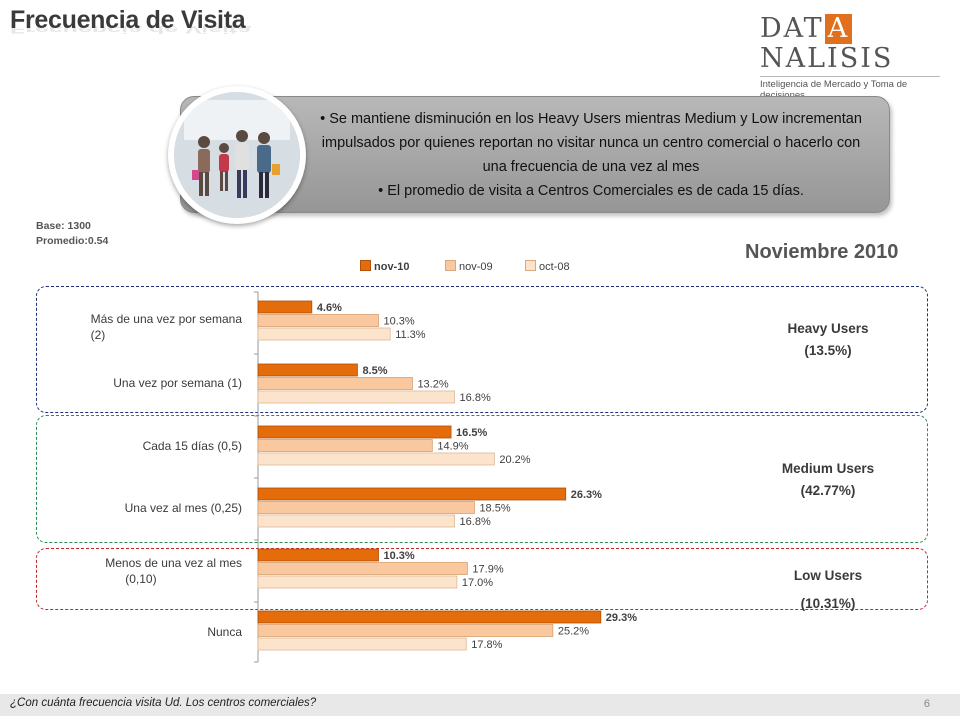 This screenshot has width=960, height=720. I want to click on data-label: 25.2%, so click(573, 632).